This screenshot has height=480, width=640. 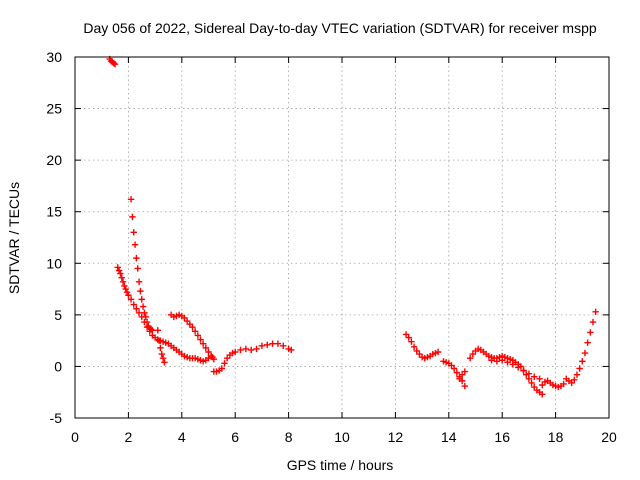 What do you see at coordinates (396, 437) in the screenshot?
I see `x-tick-label: 12` at bounding box center [396, 437].